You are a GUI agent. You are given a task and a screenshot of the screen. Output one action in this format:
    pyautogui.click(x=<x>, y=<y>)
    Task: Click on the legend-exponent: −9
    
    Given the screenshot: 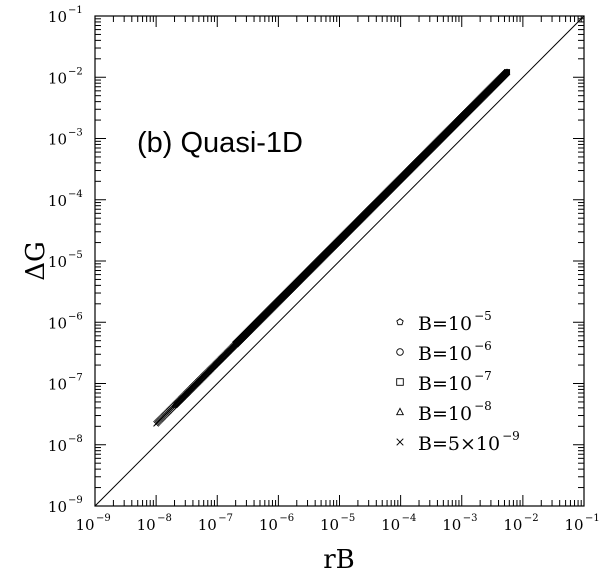 What is the action you would take?
    pyautogui.click(x=511, y=436)
    